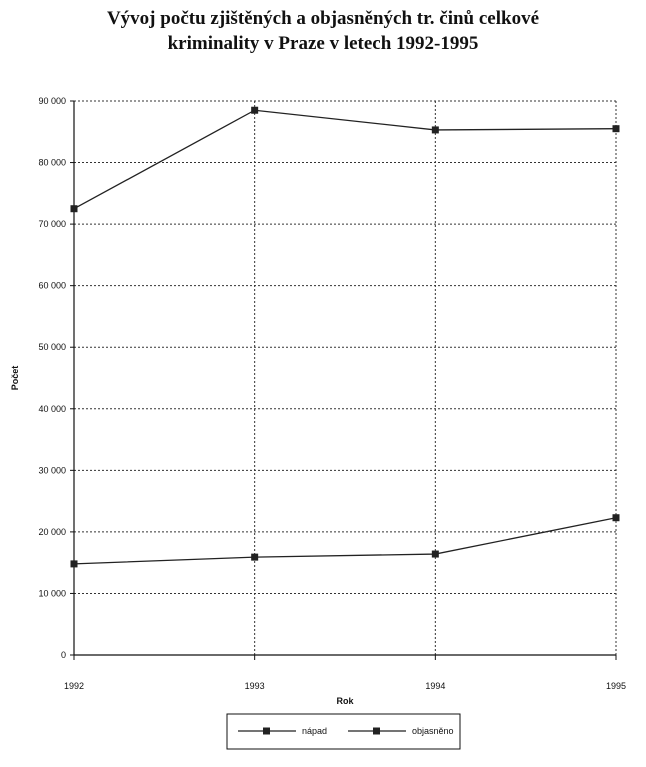 This screenshot has height=767, width=646. What do you see at coordinates (323, 43) in the screenshot?
I see `chart-title-line-2: kriminality v Praze v letech 1992-1995` at bounding box center [323, 43].